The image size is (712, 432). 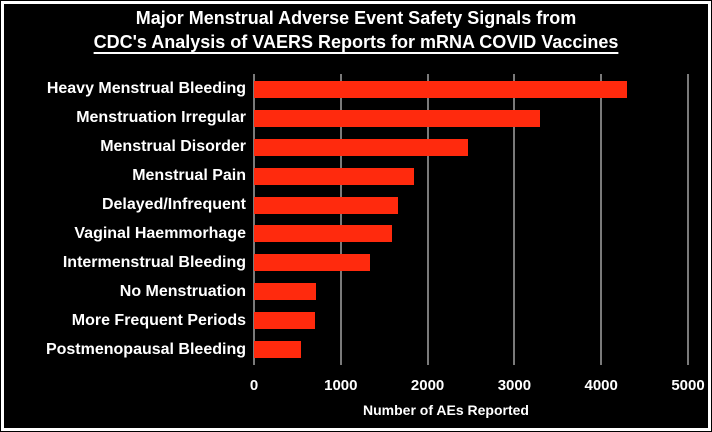 What do you see at coordinates (601, 385) in the screenshot?
I see `x-tick-label: 4000` at bounding box center [601, 385].